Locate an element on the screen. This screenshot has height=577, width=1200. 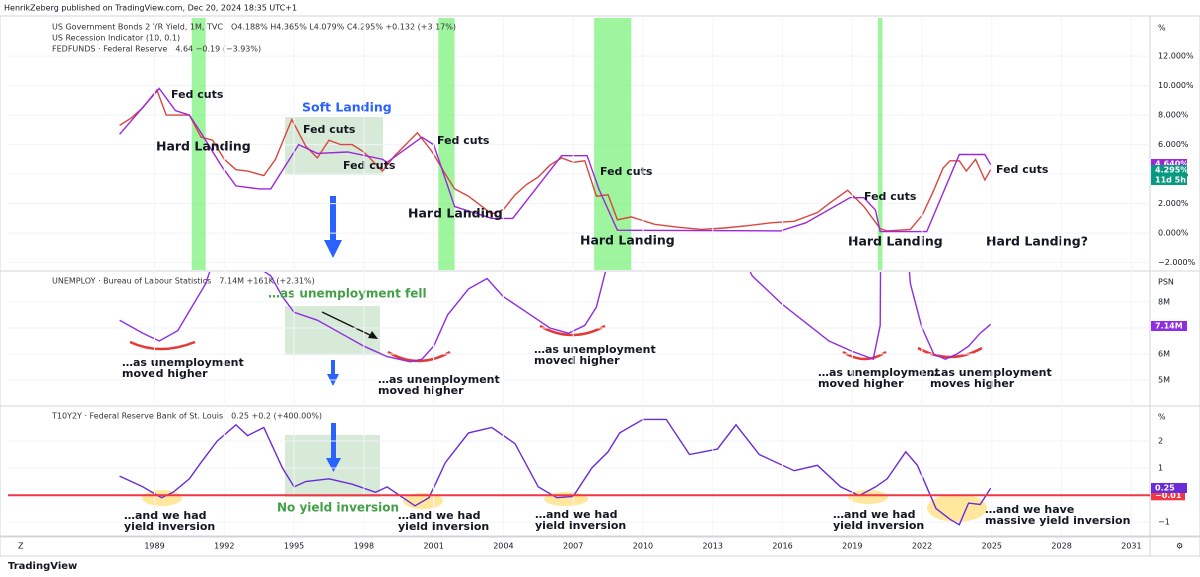
x-tick-label: 2022 is located at coordinates (922, 546).